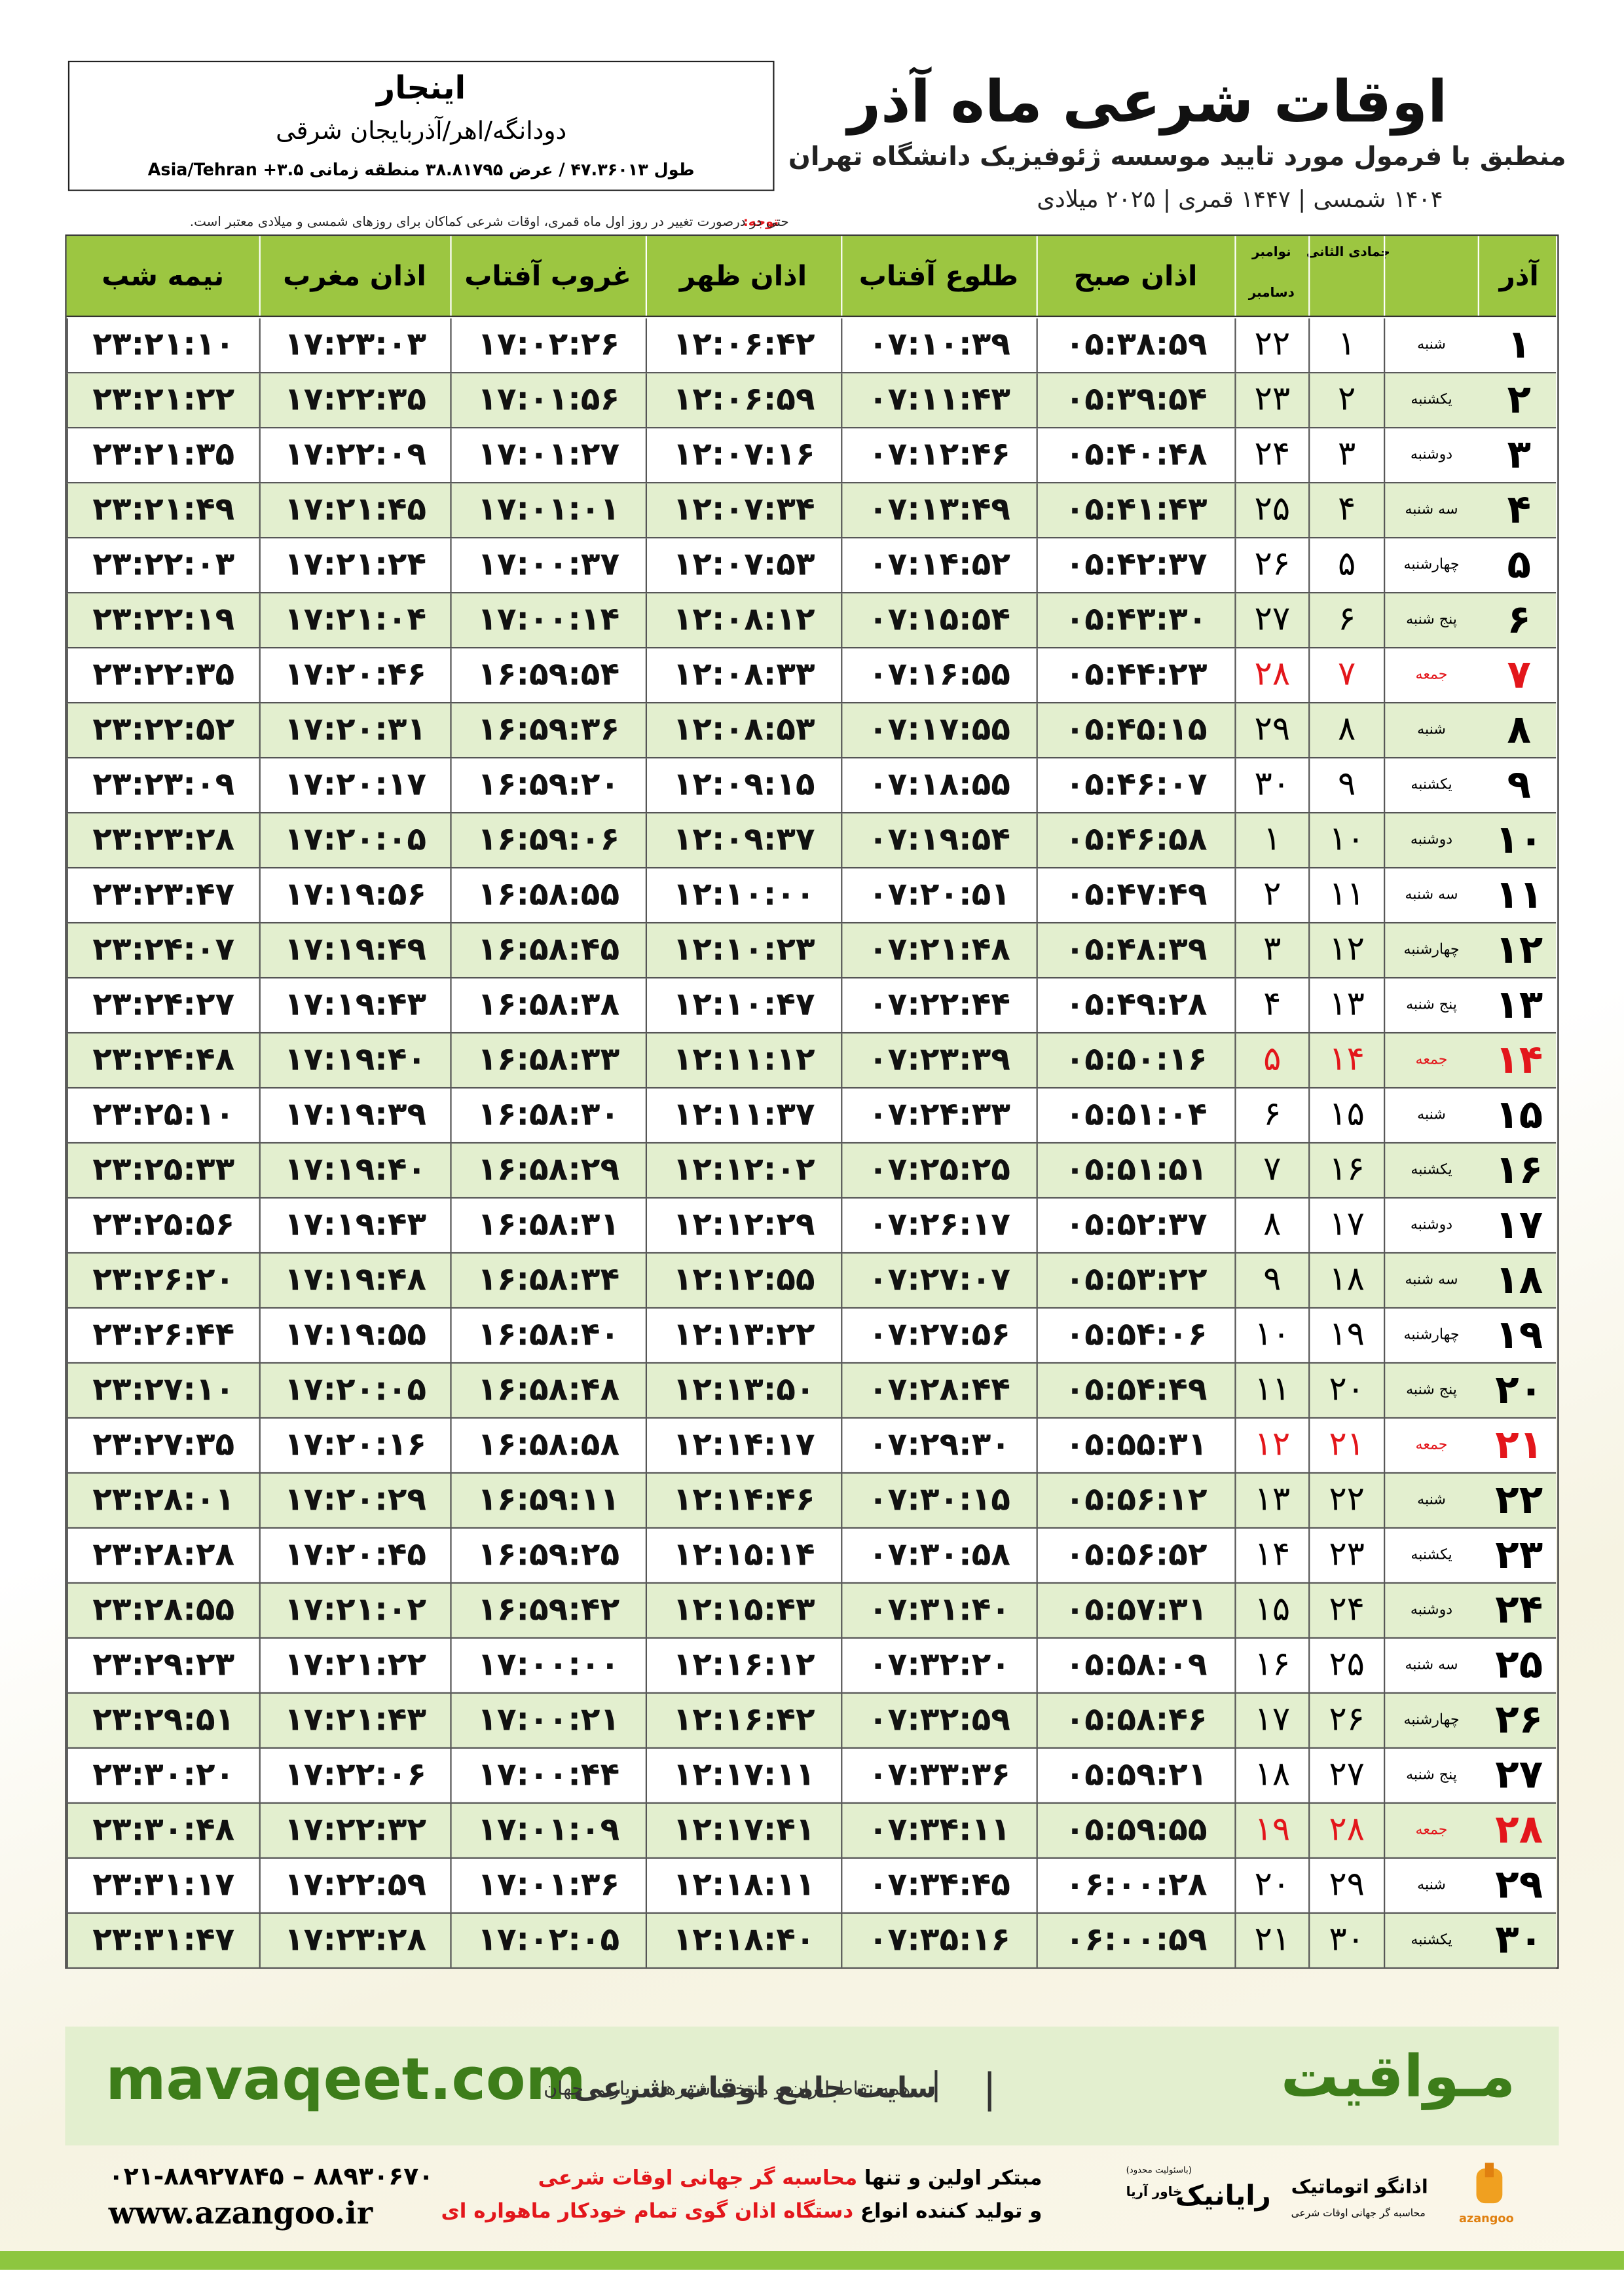  Describe the element at coordinates (1519, 564) in the screenshot. I see `date-cell: ۵` at that location.